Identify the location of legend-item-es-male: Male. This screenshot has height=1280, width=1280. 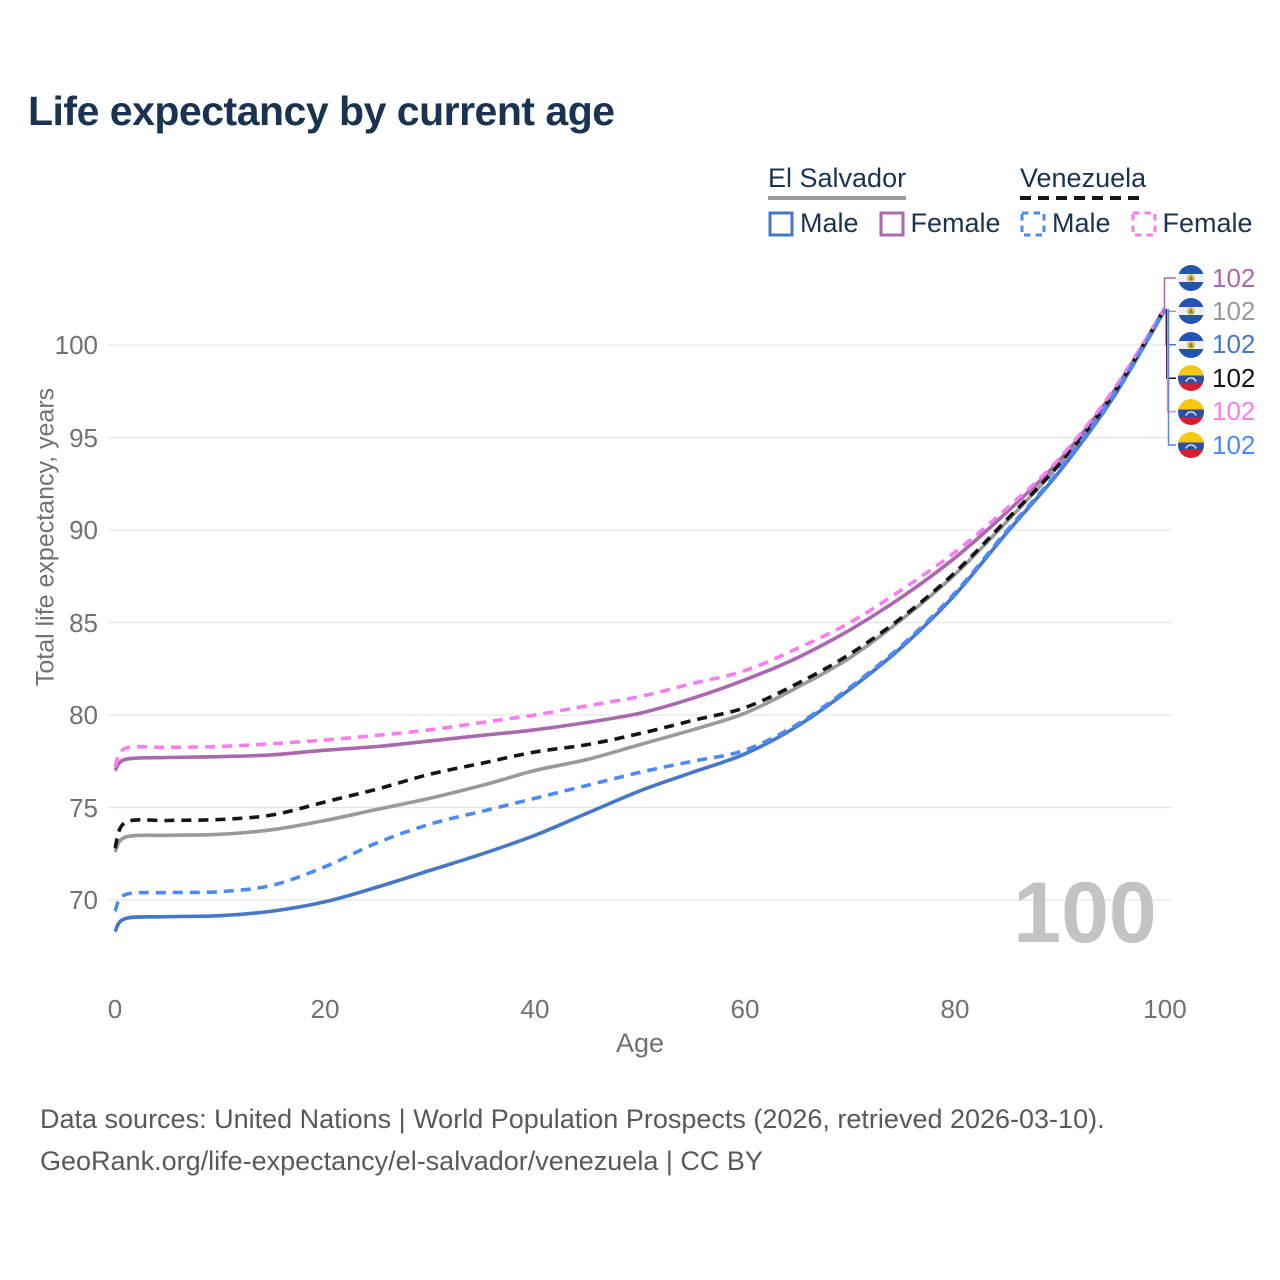
(813, 223).